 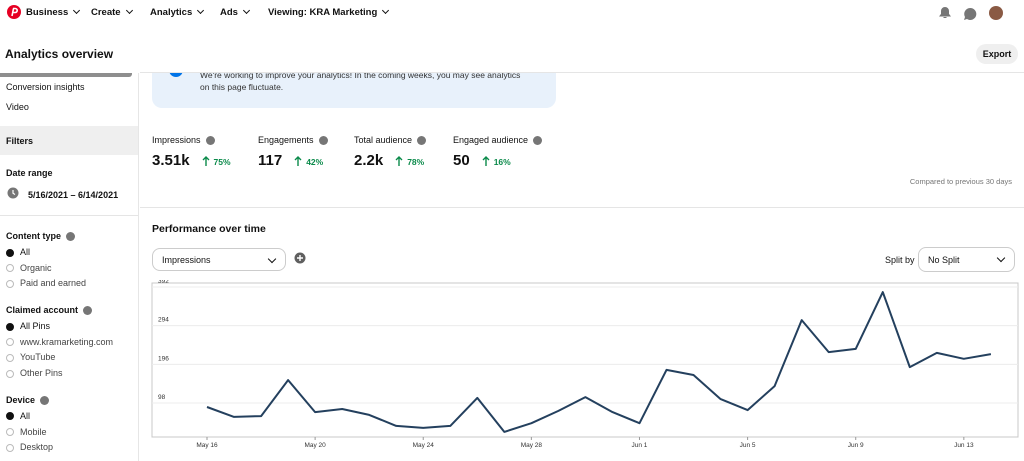 I want to click on pinterest-logo, so click(x=14, y=12).